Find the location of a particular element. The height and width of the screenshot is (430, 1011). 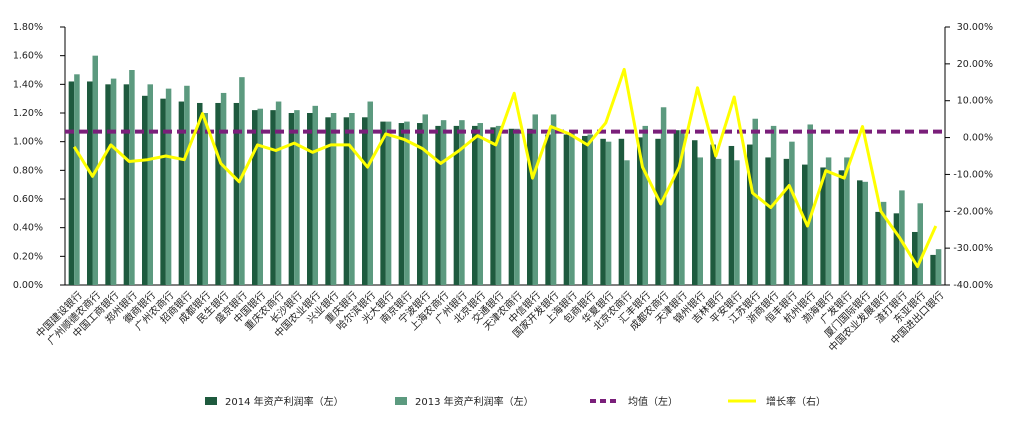

legend-label: 2013 年资产利润率（左） is located at coordinates (474, 401).